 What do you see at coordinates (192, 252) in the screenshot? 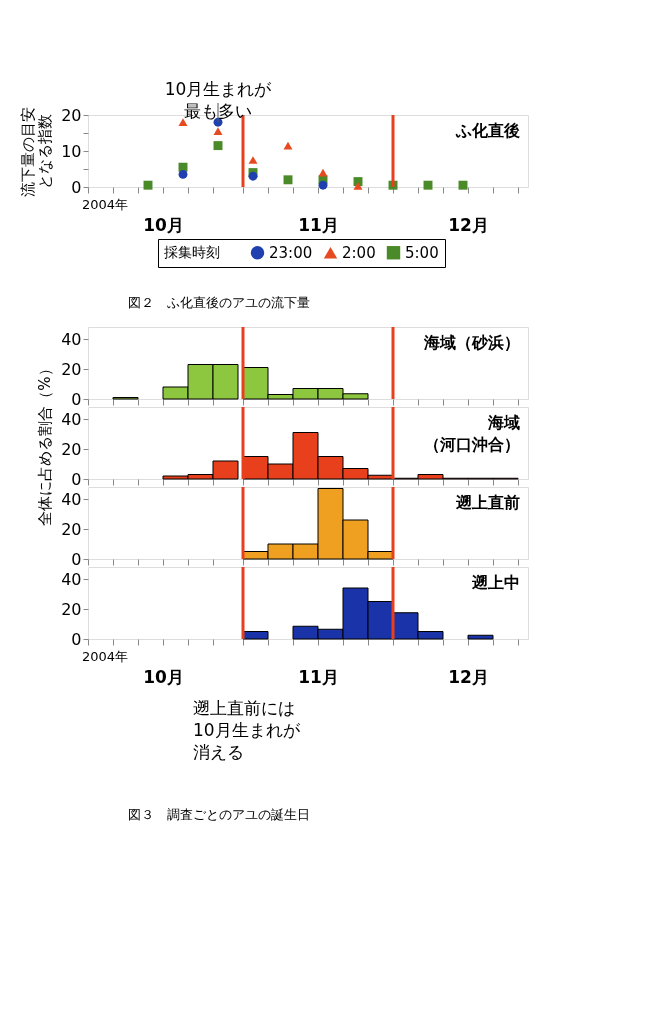
I see `legend-title: 採集時刻` at bounding box center [192, 252].